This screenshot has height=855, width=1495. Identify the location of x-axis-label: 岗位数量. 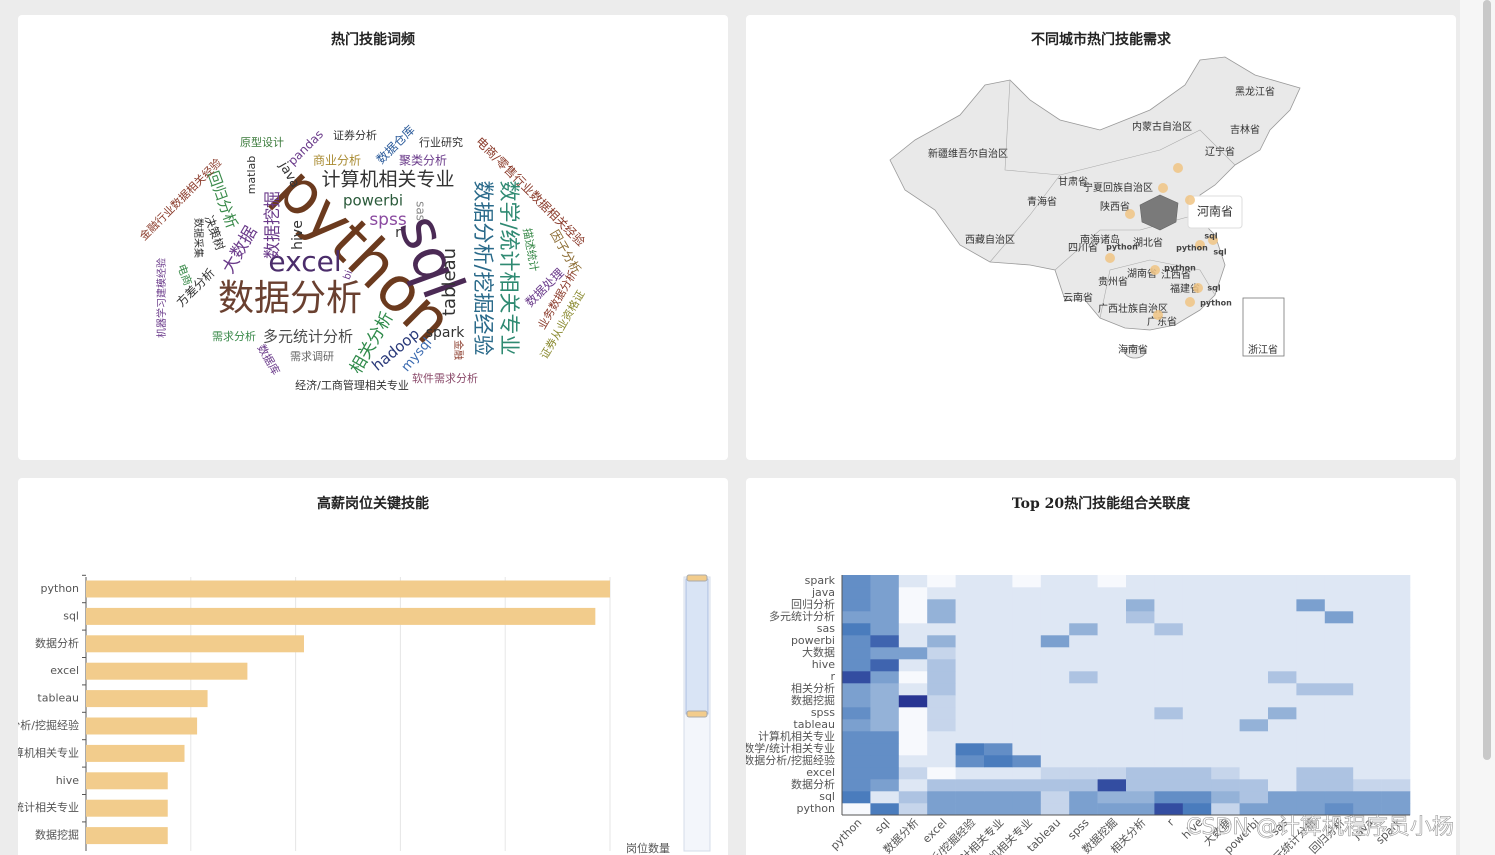
(648, 848).